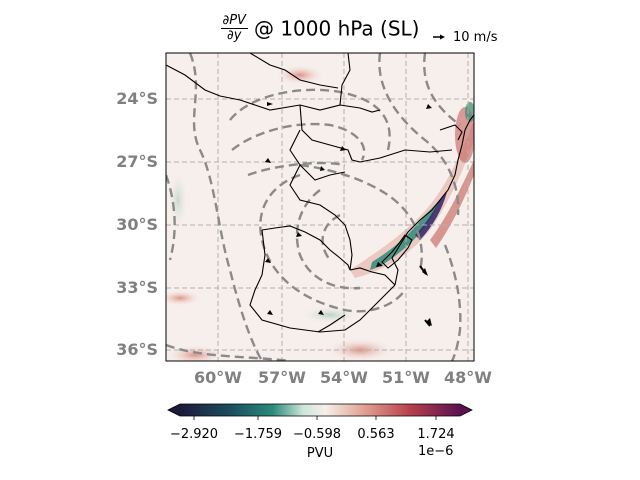 The image size is (640, 480). Describe the element at coordinates (137, 224) in the screenshot. I see `lat-label-30s: 30°S` at that location.